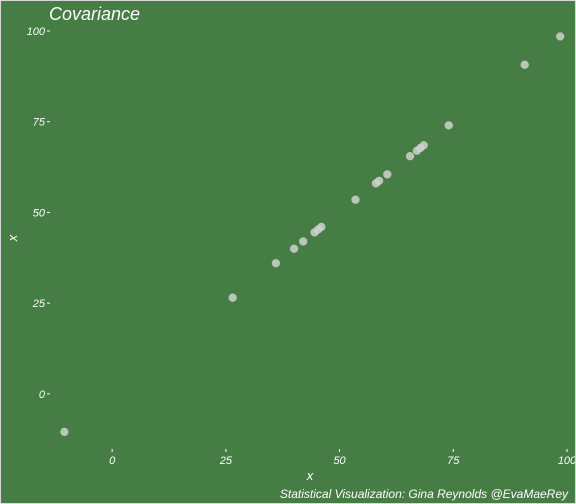 The height and width of the screenshot is (504, 576). I want to click on y-axis: 0 25 50 75 100, so click(38, 213).